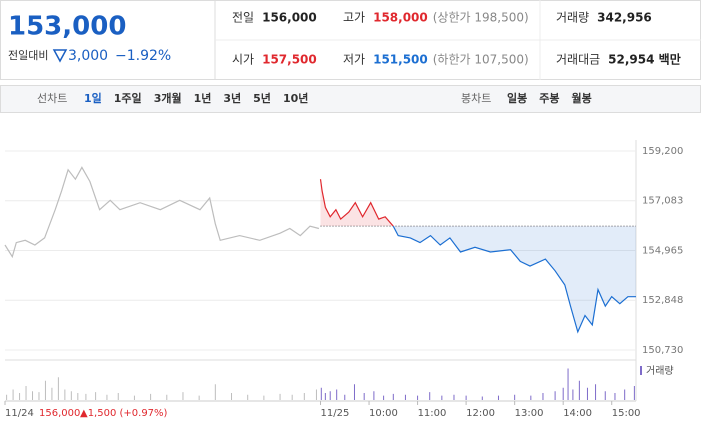  What do you see at coordinates (354, 60) in the screenshot?
I see `field-label: 저가` at bounding box center [354, 60].